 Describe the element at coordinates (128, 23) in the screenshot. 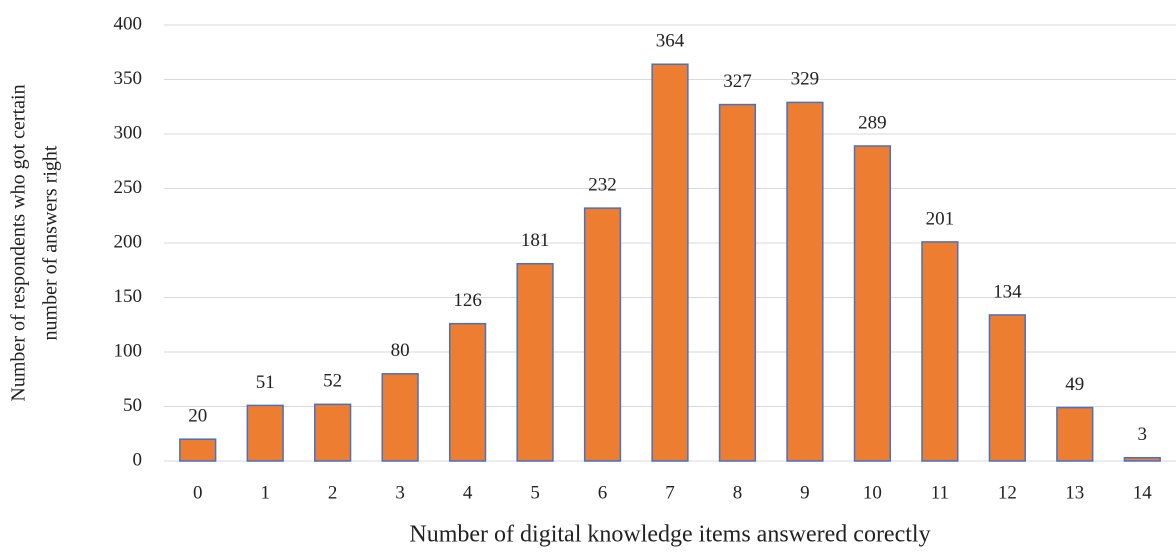

I see `y-tick-label: 400` at that location.